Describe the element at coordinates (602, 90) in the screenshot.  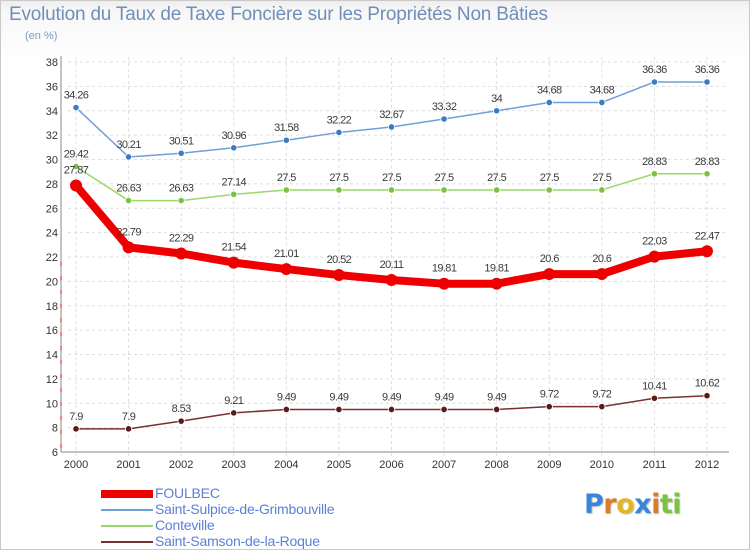
I see `data-label: 34.68` at that location.